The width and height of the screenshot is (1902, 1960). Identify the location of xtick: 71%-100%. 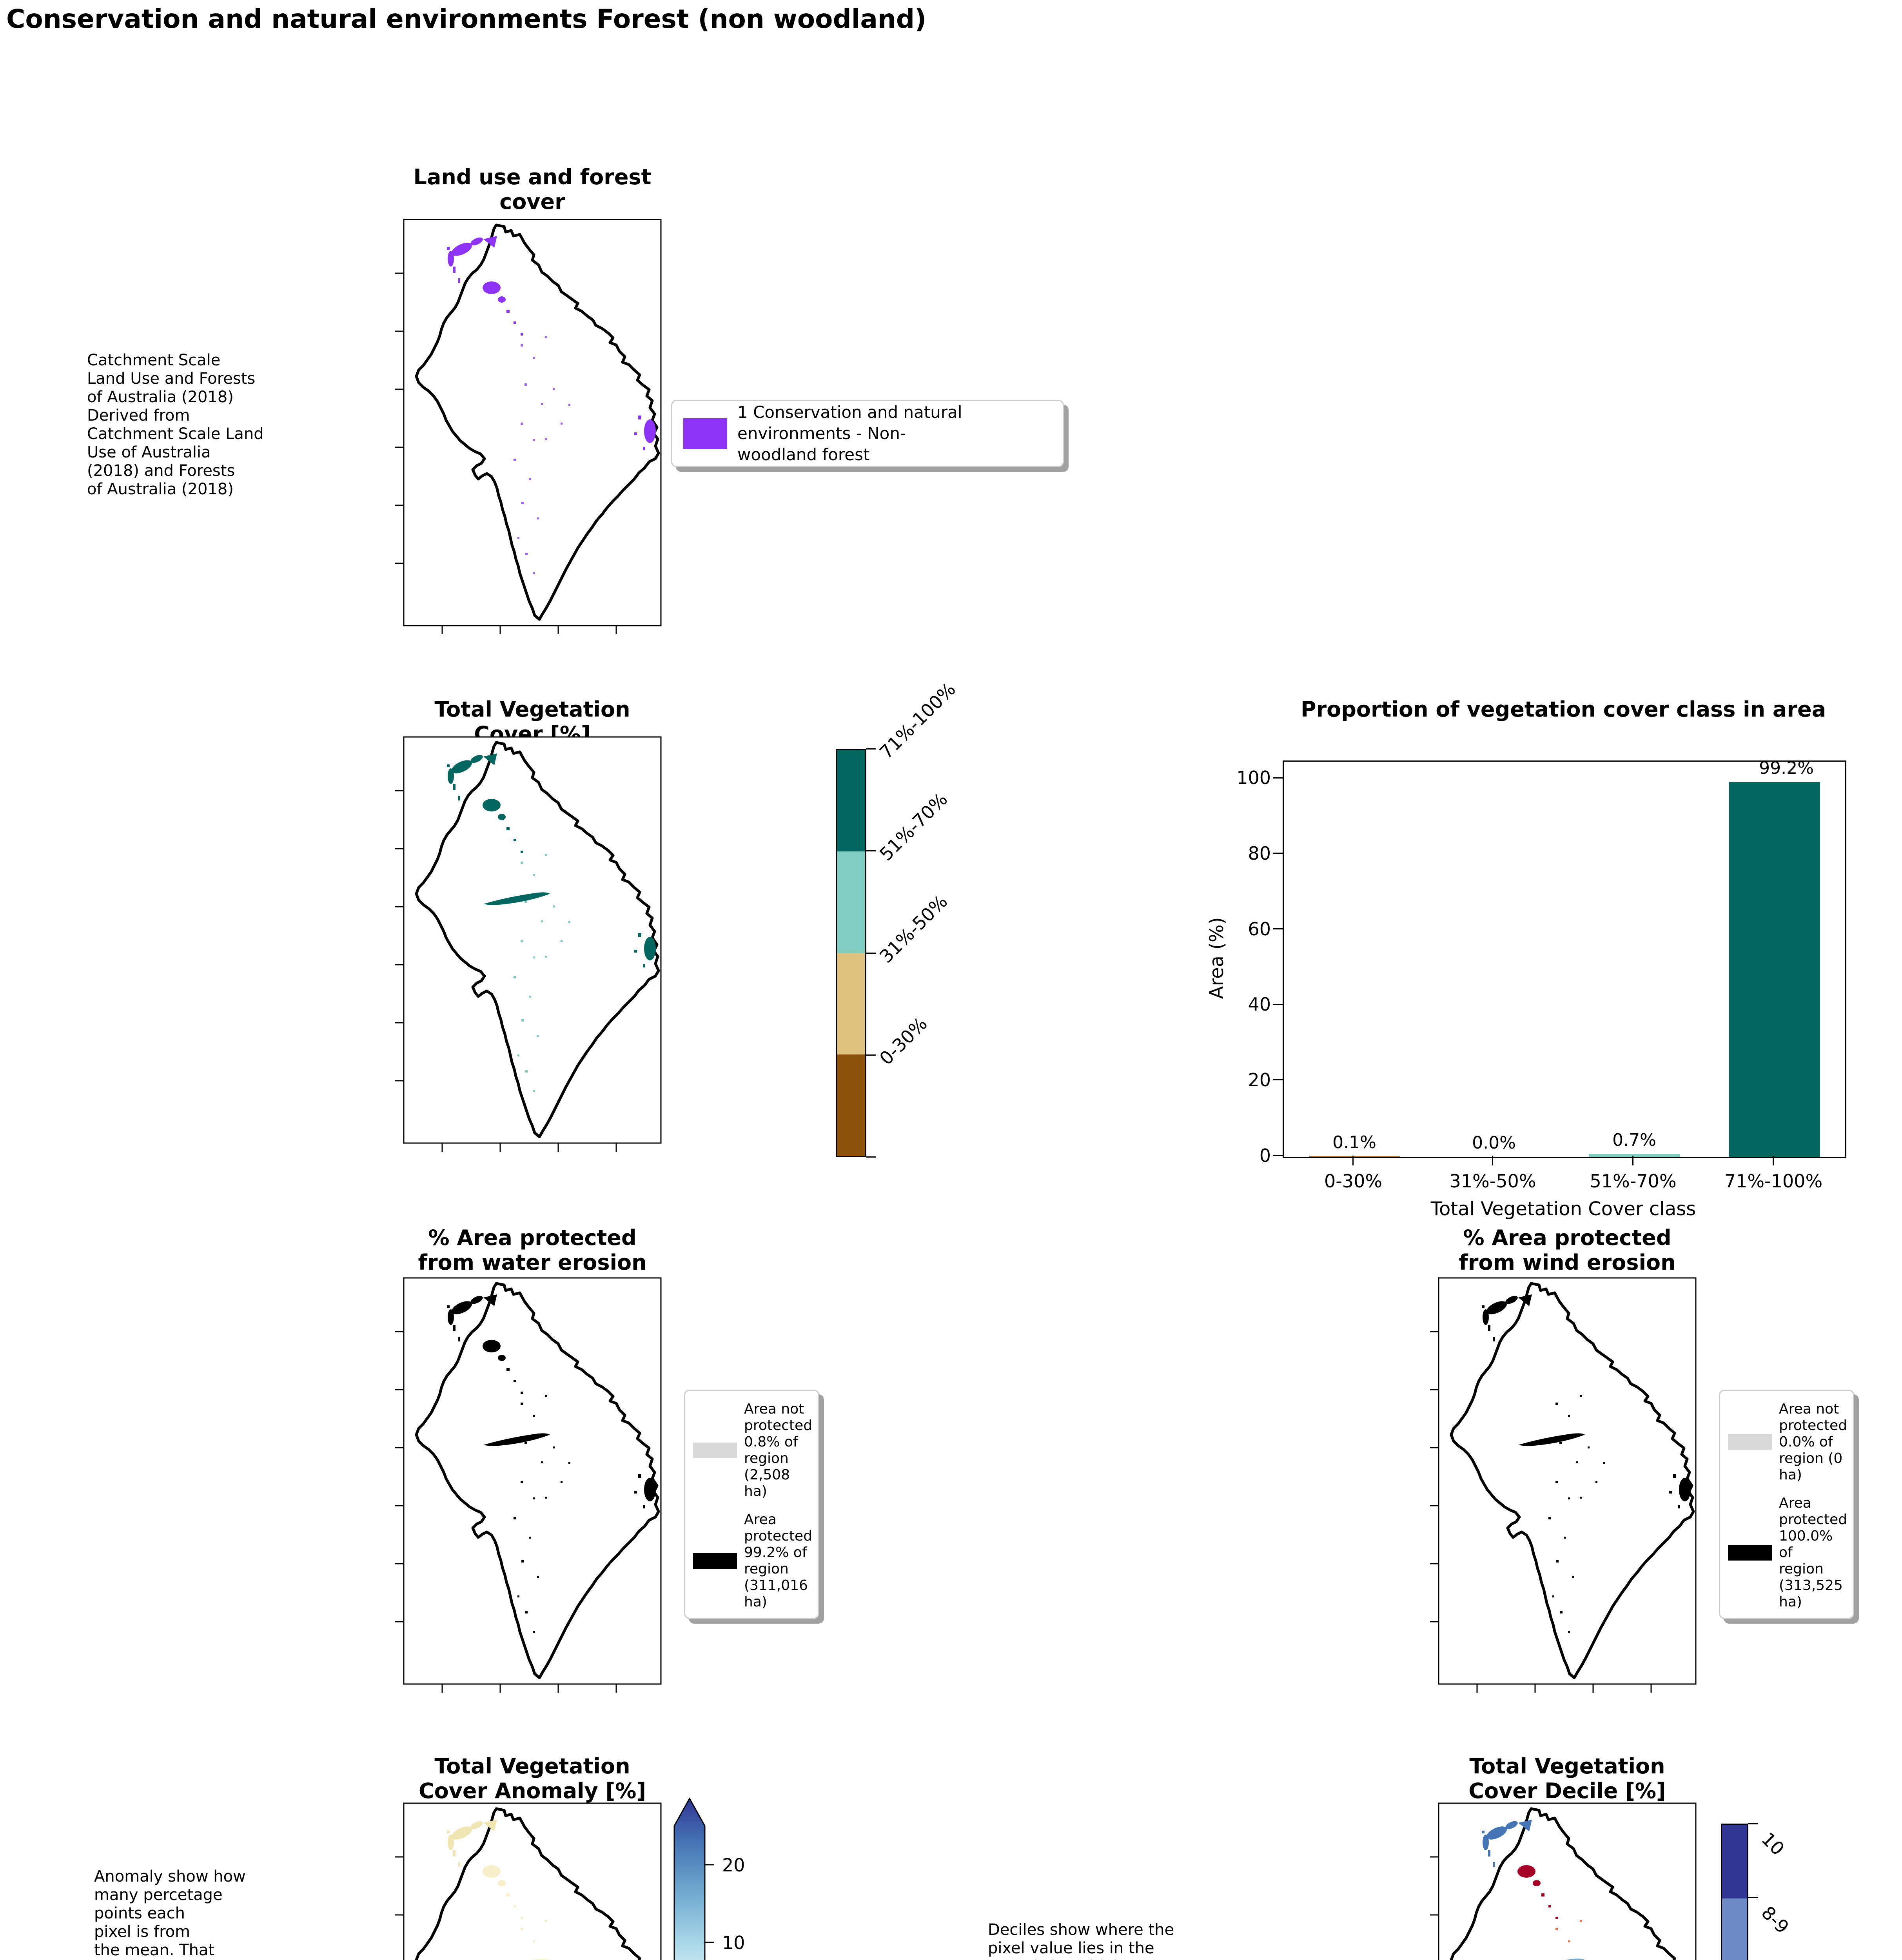
(1774, 1181).